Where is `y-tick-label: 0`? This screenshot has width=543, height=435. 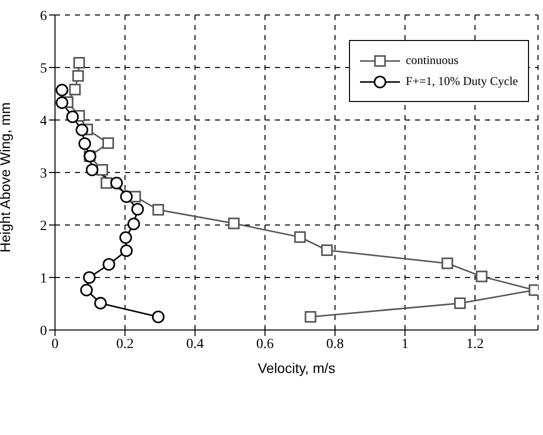 y-tick-label: 0 is located at coordinates (43, 331).